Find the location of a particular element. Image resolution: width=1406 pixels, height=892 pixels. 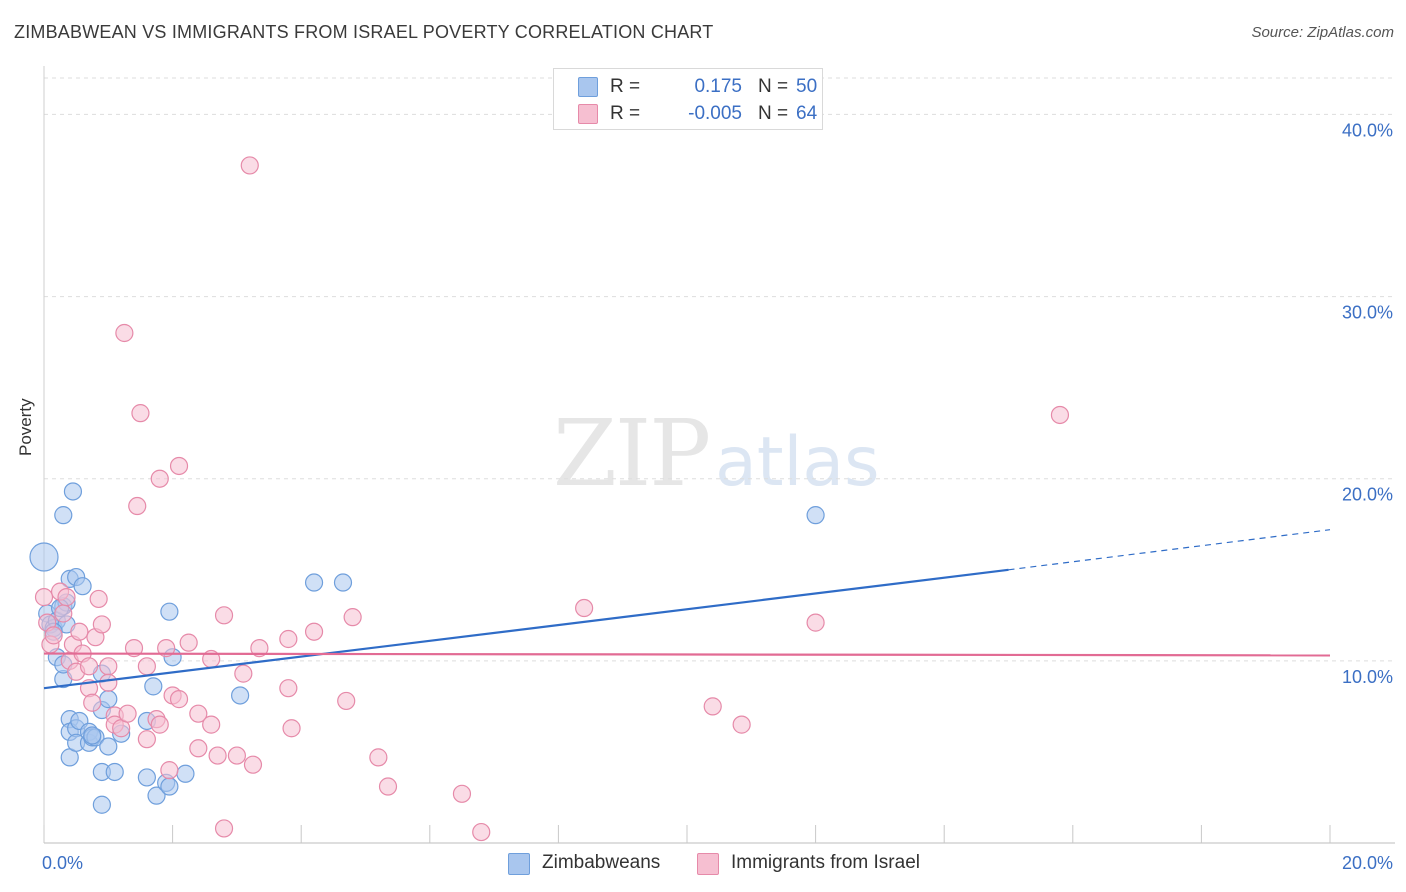

watermark-zip: ZIP is located at coordinates (632, 453).